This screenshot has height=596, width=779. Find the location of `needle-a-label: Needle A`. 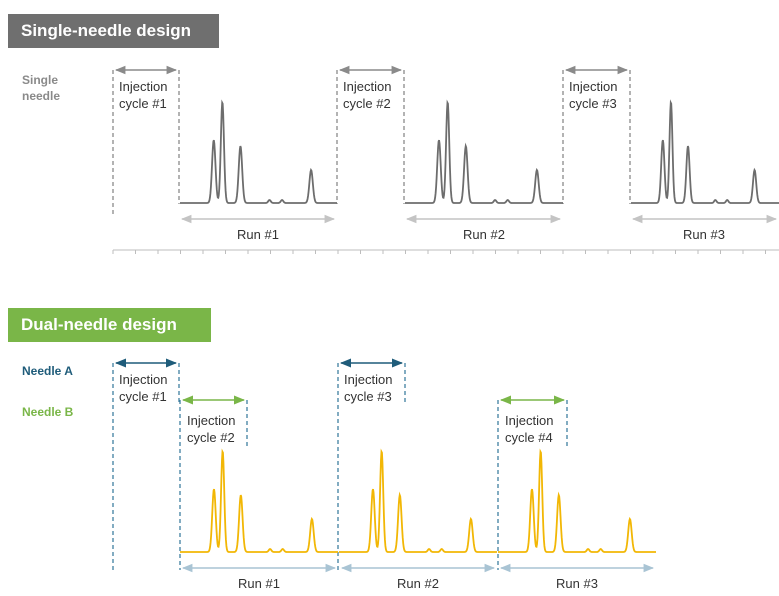

needle-a-label: Needle A is located at coordinates (47, 371).